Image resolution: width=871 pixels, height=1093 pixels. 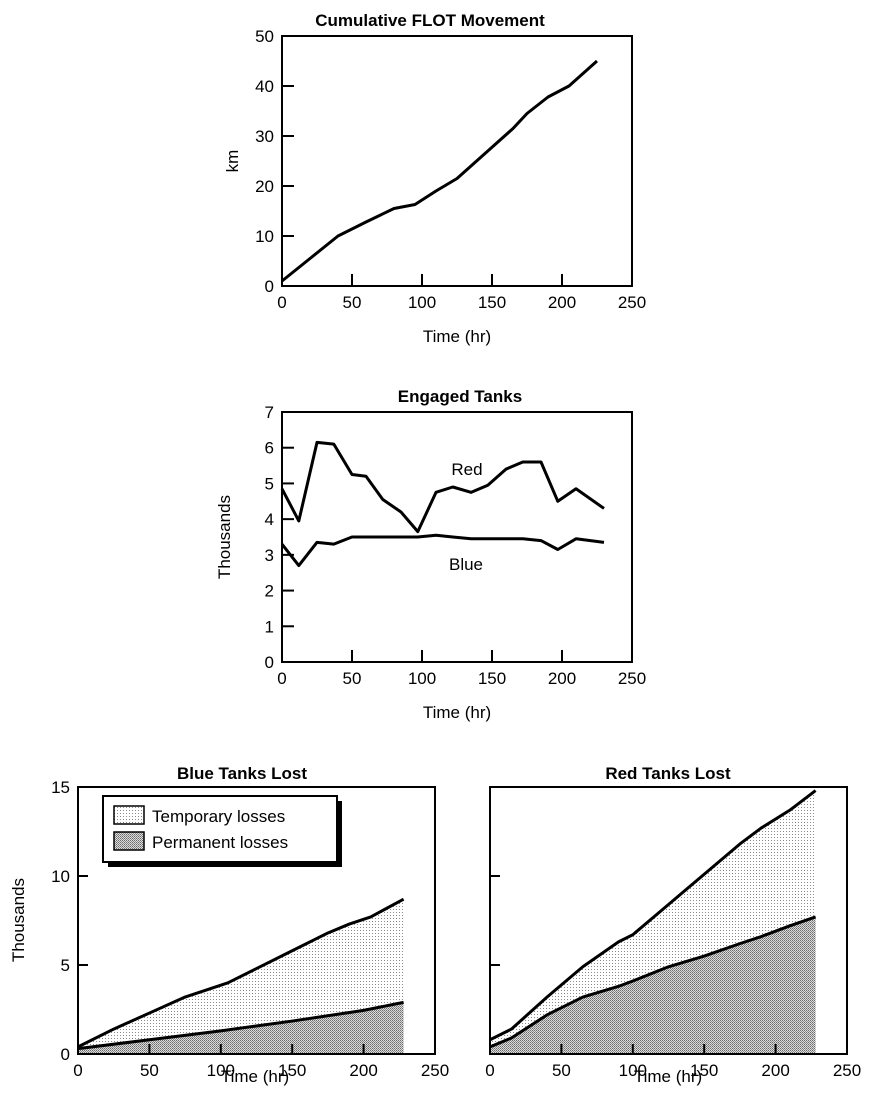 I want to click on chart-title: Engaged Tanks, so click(x=460, y=396).